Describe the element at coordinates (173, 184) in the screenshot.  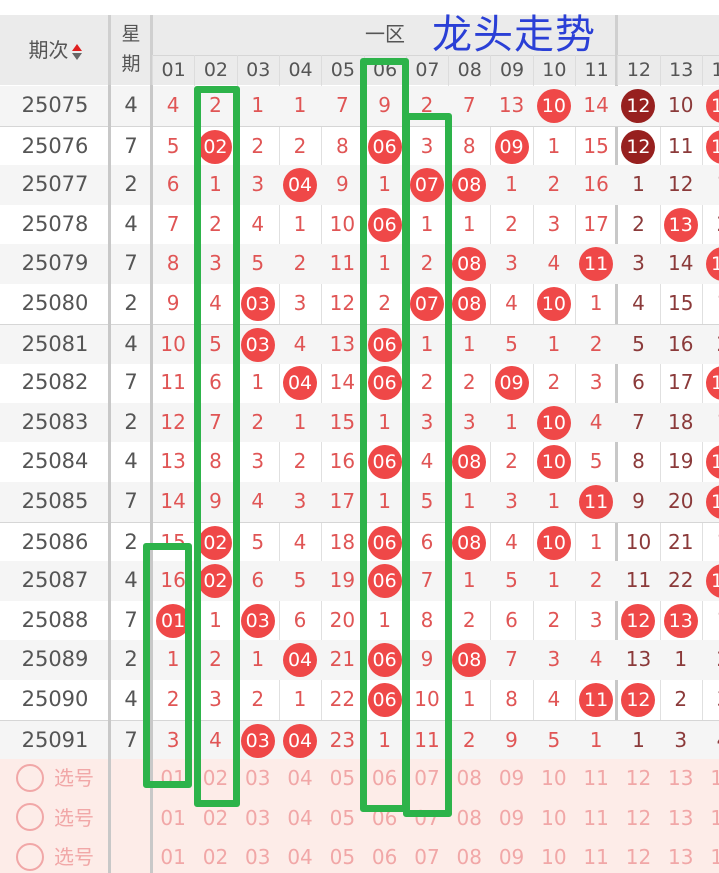
I see `number-cell-01: 6` at that location.